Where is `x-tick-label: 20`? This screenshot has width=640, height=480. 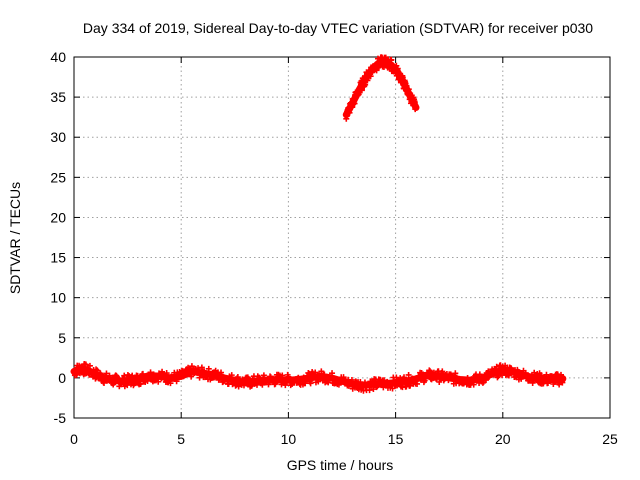 x-tick-label: 20 is located at coordinates (503, 439).